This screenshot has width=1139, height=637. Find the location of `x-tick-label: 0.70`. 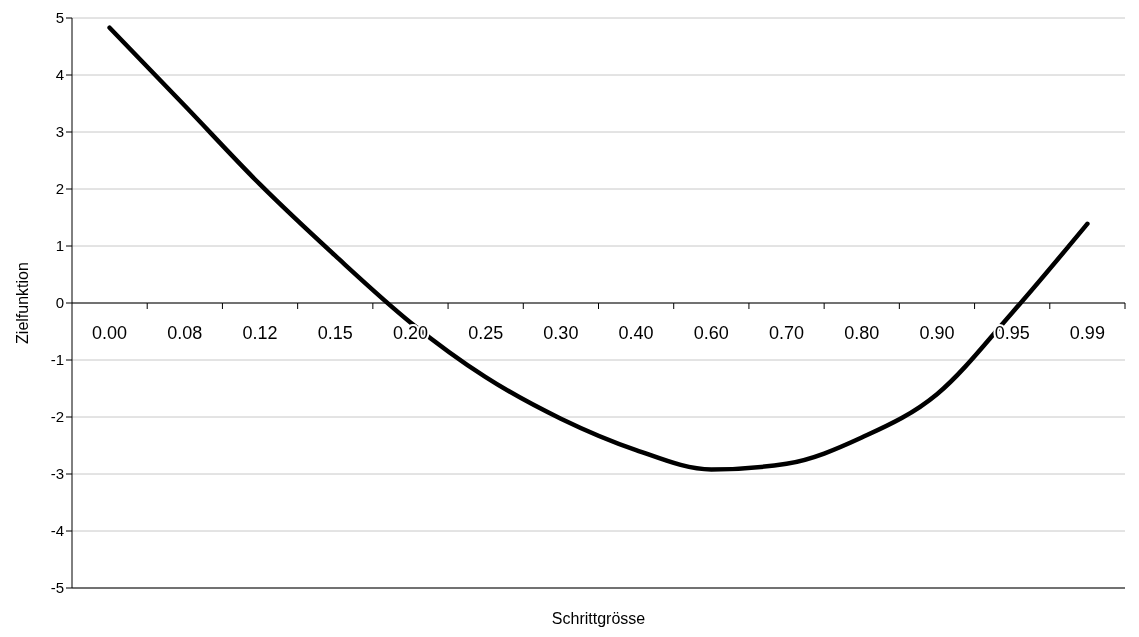

x-tick-label: 0.70 is located at coordinates (787, 333).